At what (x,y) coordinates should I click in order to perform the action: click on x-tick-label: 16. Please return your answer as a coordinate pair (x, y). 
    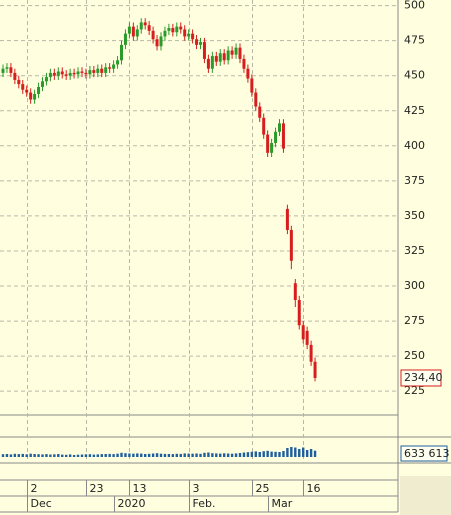
    Looking at the image, I should click on (314, 488).